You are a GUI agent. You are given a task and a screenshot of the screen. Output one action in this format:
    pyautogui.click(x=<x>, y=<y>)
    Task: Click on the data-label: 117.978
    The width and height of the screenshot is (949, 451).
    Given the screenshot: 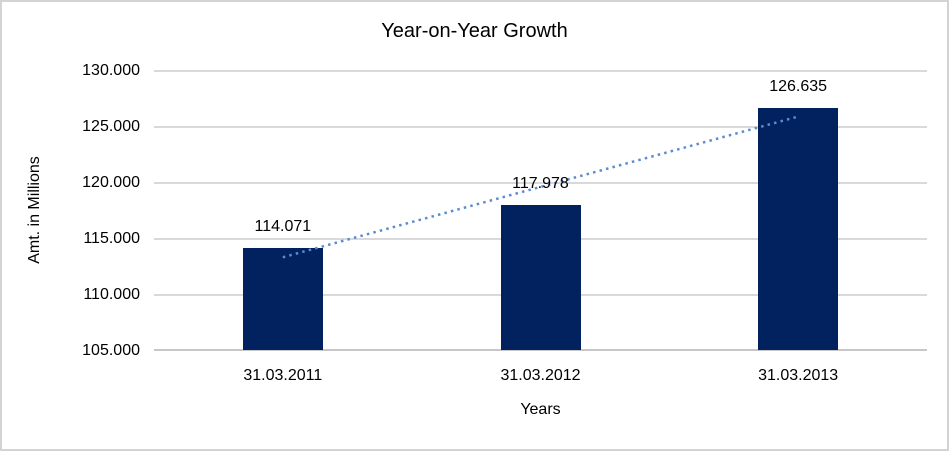 What is the action you would take?
    pyautogui.click(x=540, y=183)
    